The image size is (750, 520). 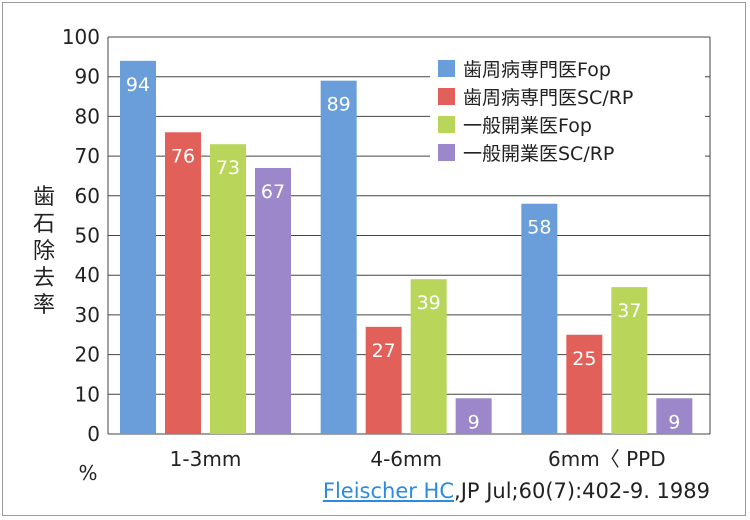 What do you see at coordinates (183, 156) in the screenshot?
I see `data-label: 76` at bounding box center [183, 156].